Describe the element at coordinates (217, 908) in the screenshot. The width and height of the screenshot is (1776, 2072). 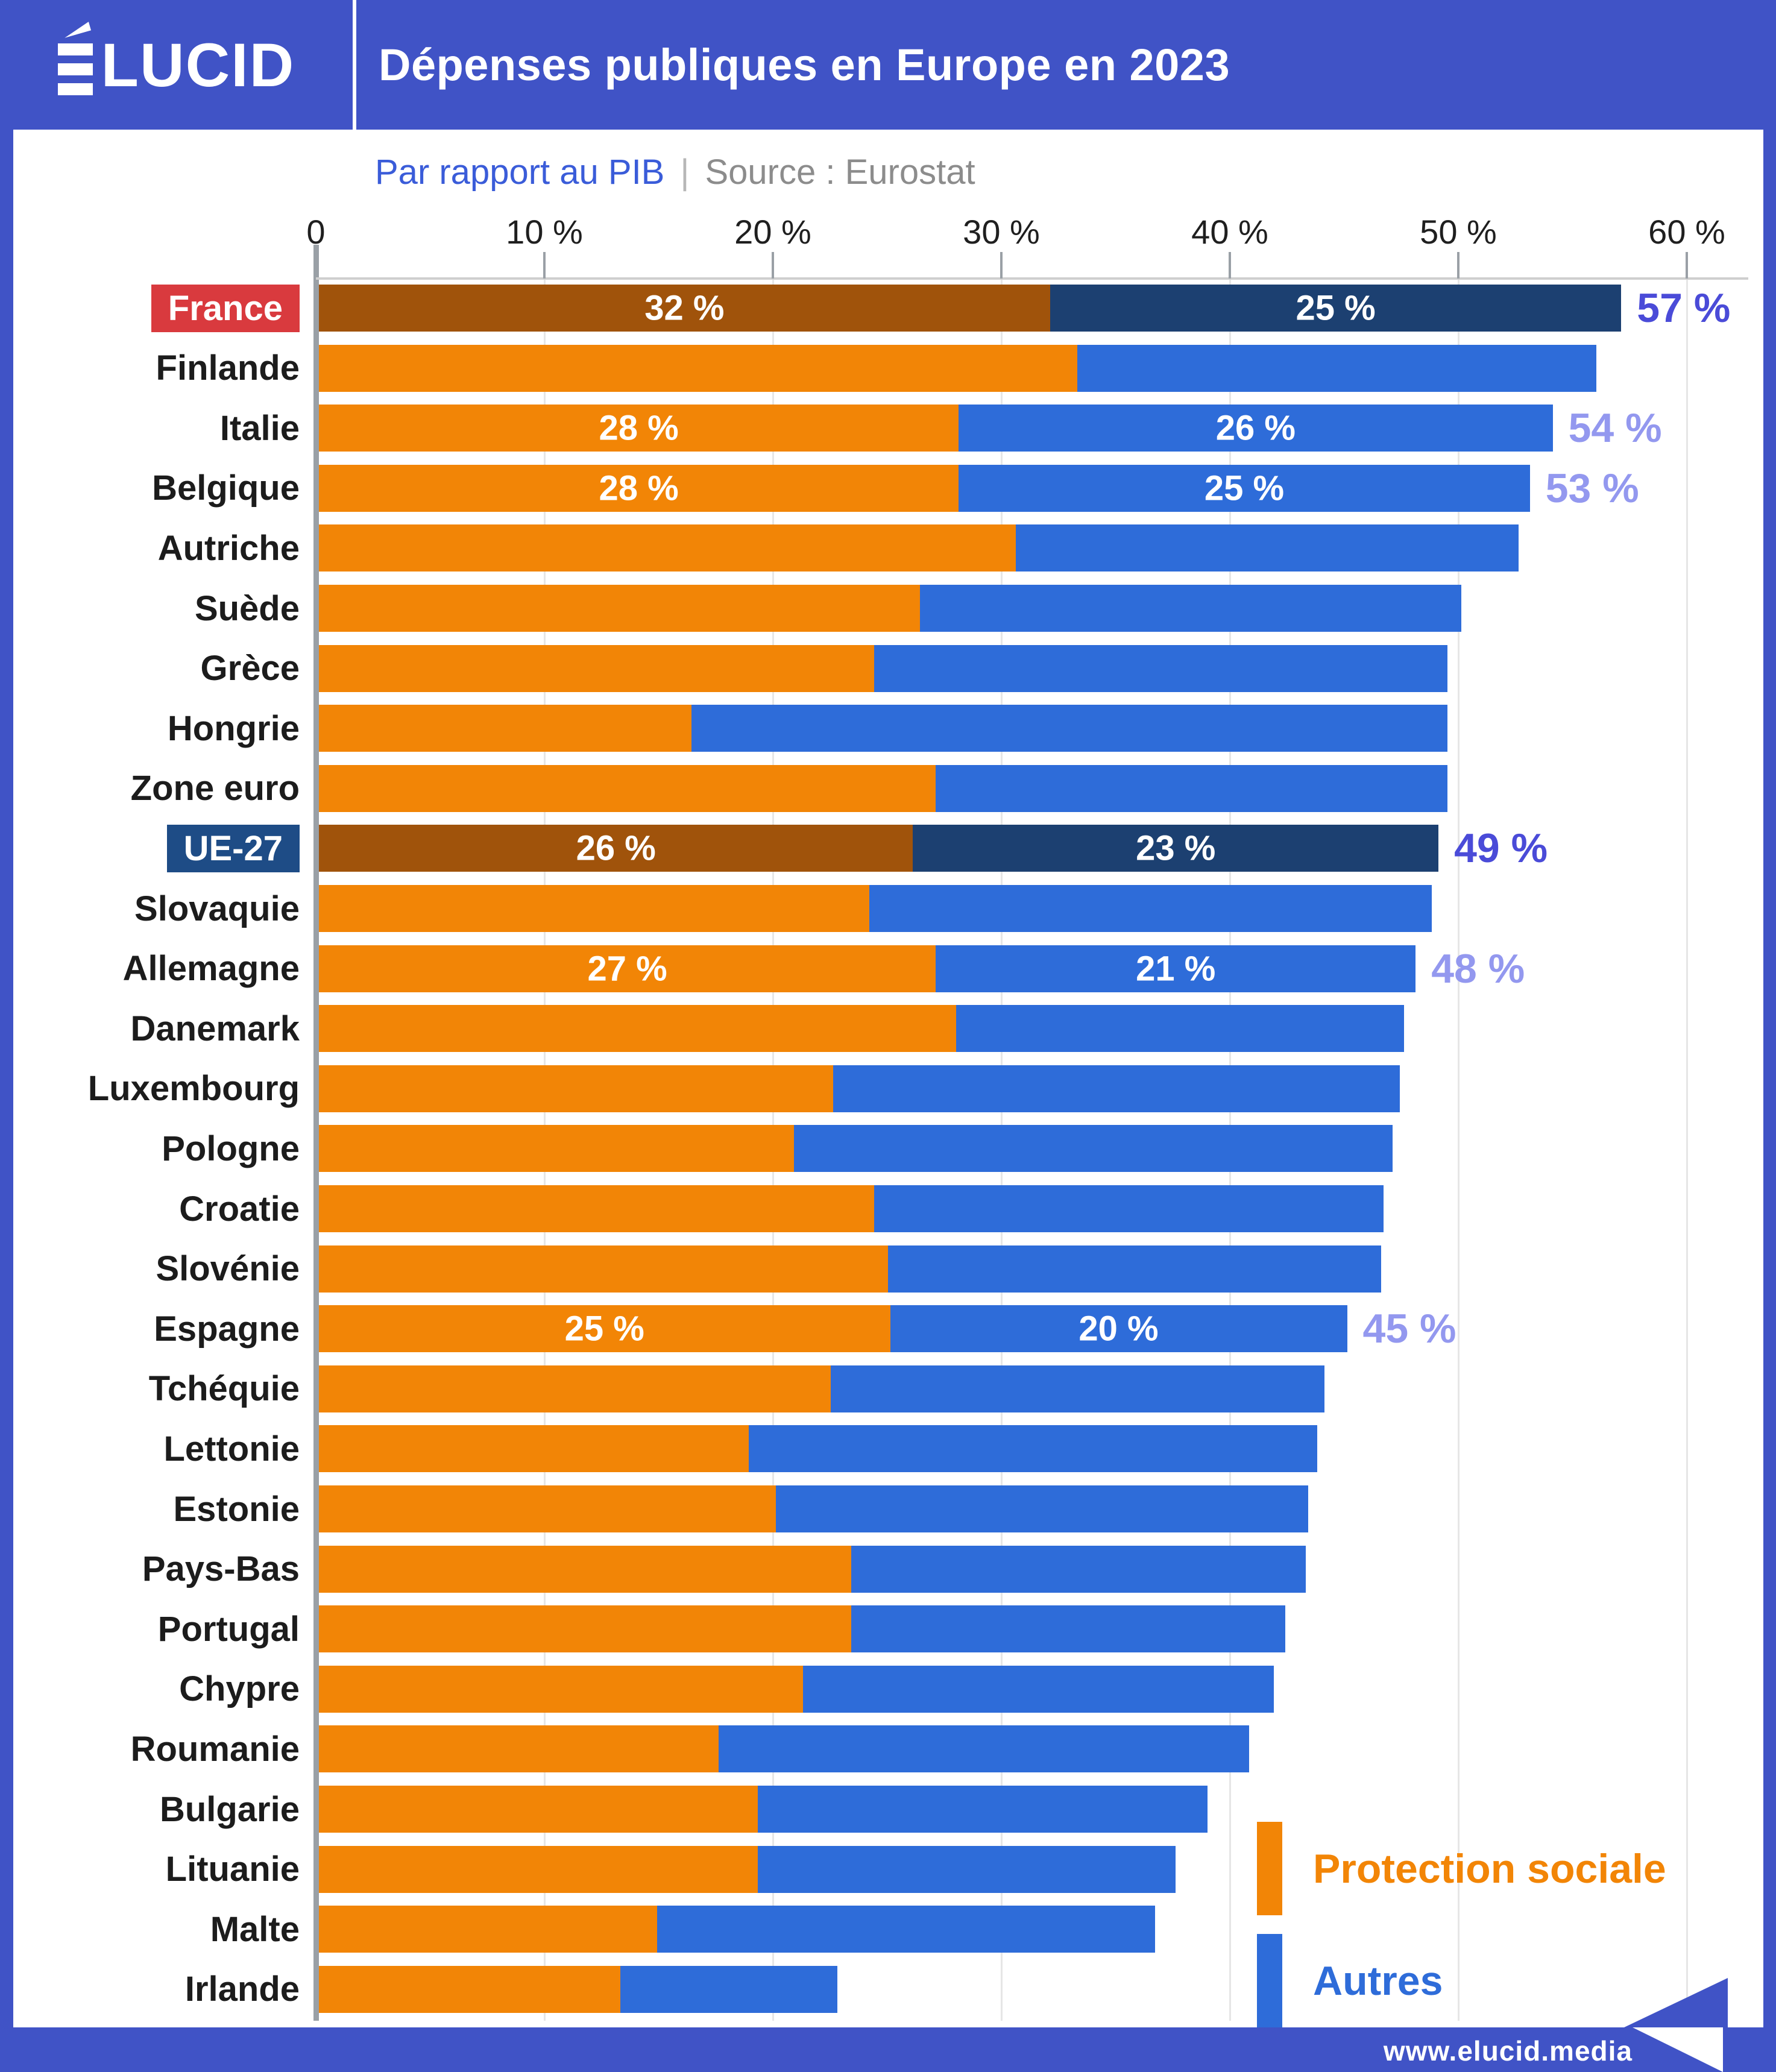
I see `country-label-slovaquie: Slovaquie` at that location.